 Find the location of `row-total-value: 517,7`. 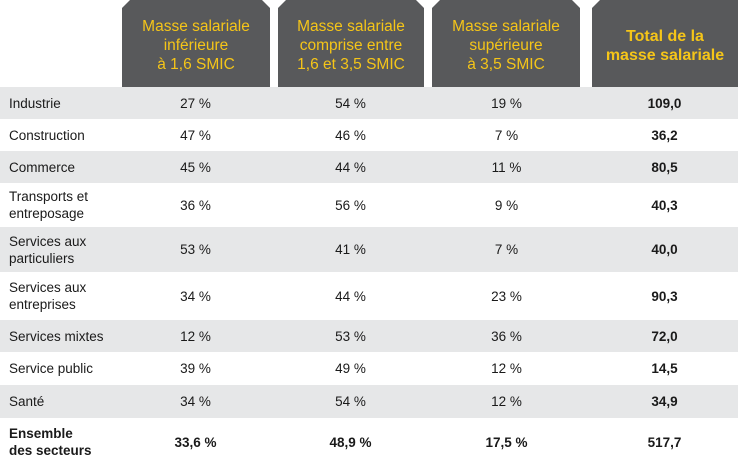

row-total-value: 517,7 is located at coordinates (664, 442).